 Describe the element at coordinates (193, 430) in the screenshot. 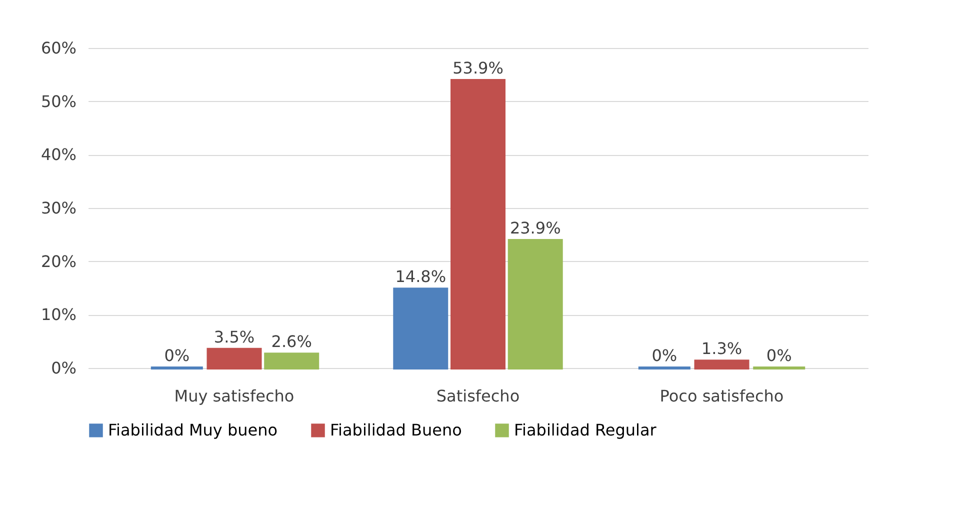

I see `legend-label: Fiabilidad Muy bueno` at that location.